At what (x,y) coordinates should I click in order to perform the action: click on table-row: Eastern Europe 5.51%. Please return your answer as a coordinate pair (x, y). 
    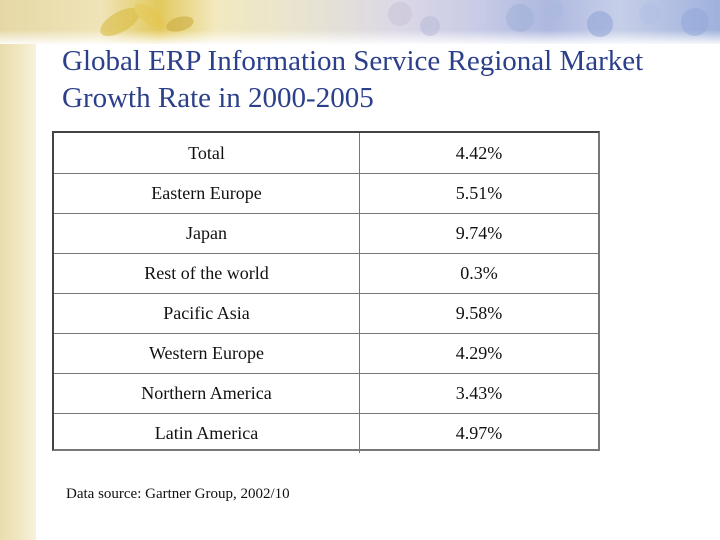
    Looking at the image, I should click on (326, 193).